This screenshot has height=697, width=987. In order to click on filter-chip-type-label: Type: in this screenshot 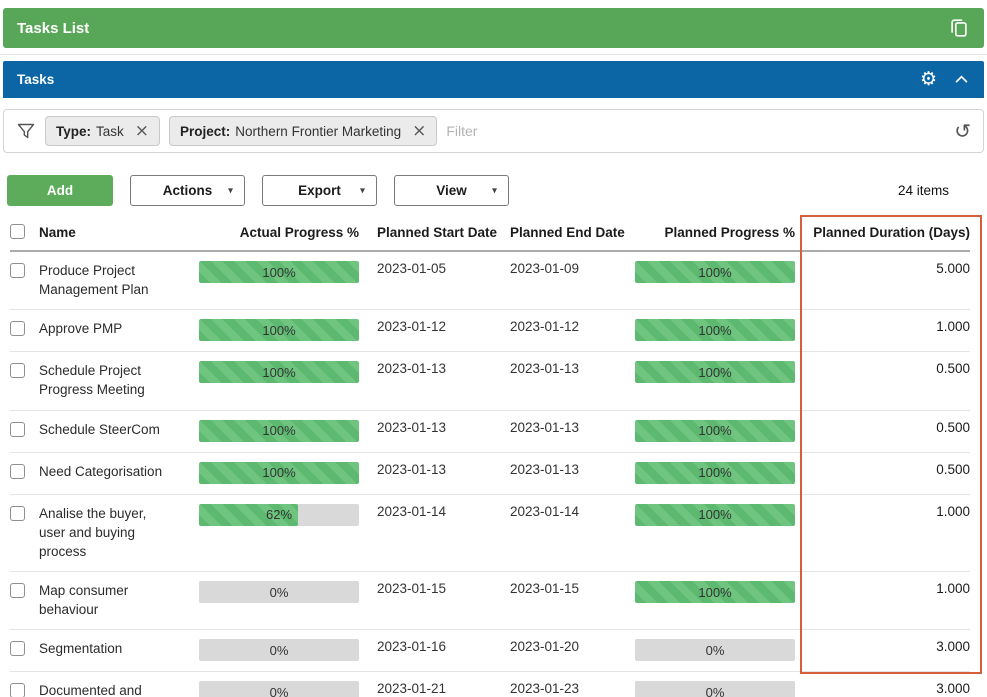, I will do `click(74, 131)`.